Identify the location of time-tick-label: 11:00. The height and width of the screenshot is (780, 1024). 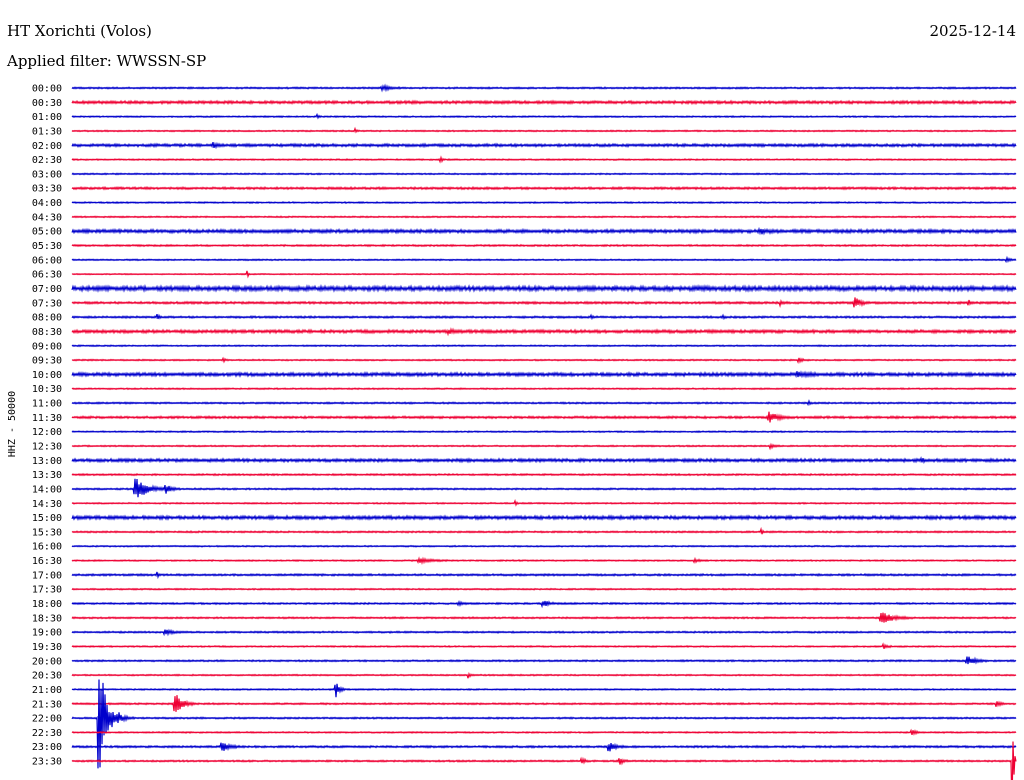
(47, 404).